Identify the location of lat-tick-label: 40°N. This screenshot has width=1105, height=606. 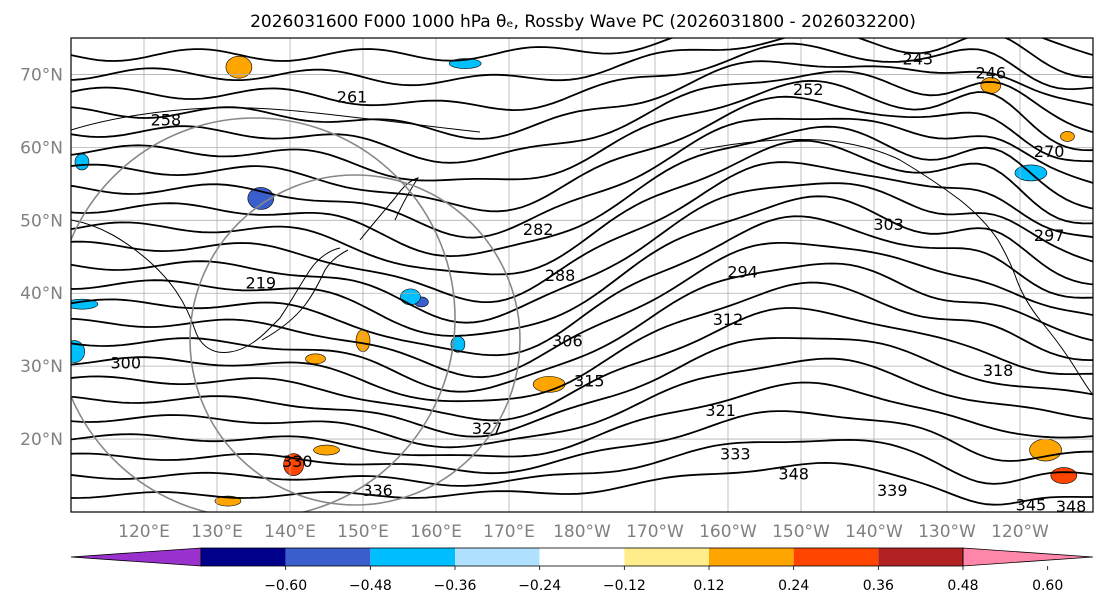
(41, 294).